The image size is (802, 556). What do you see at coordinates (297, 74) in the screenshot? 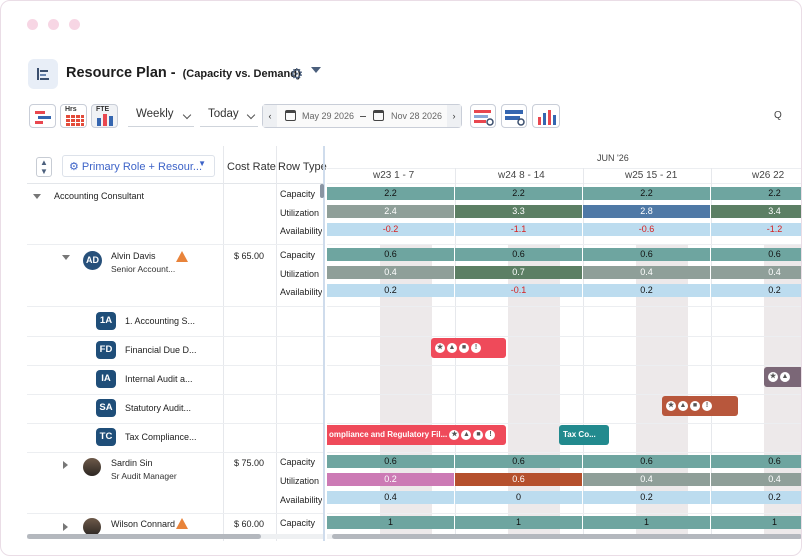
I see `gear-icon: ⚙` at bounding box center [297, 74].